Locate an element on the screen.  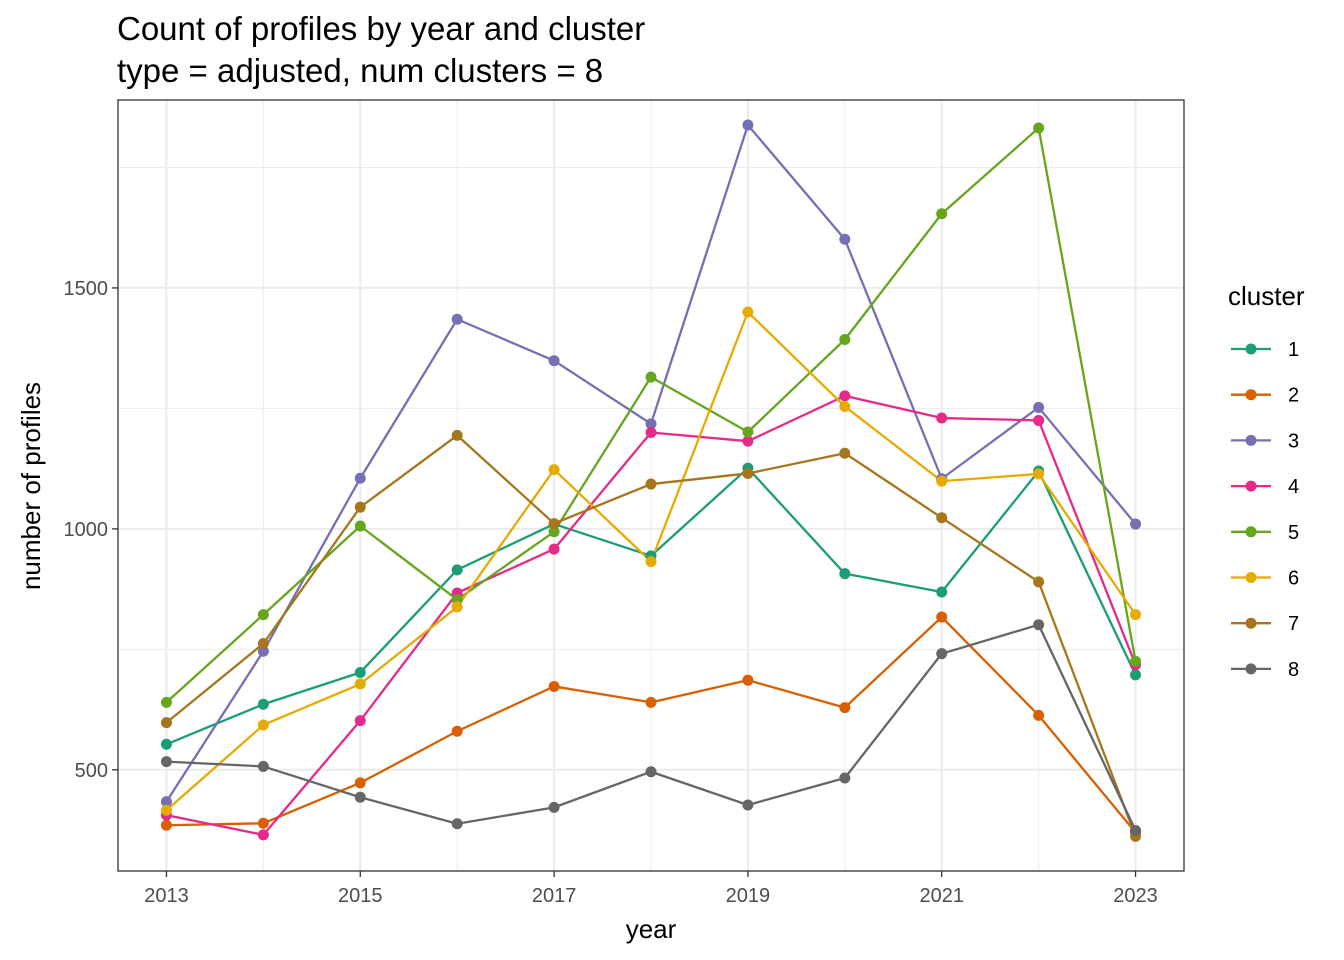
x-tick-label: 2021 is located at coordinates (941, 896).